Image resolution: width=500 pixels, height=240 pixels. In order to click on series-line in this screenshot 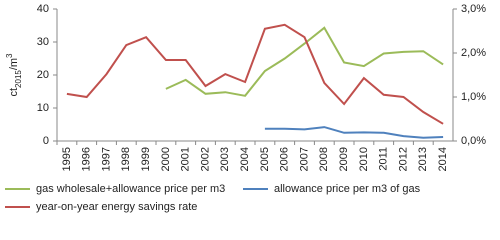, I will do `click(354, 132)`.